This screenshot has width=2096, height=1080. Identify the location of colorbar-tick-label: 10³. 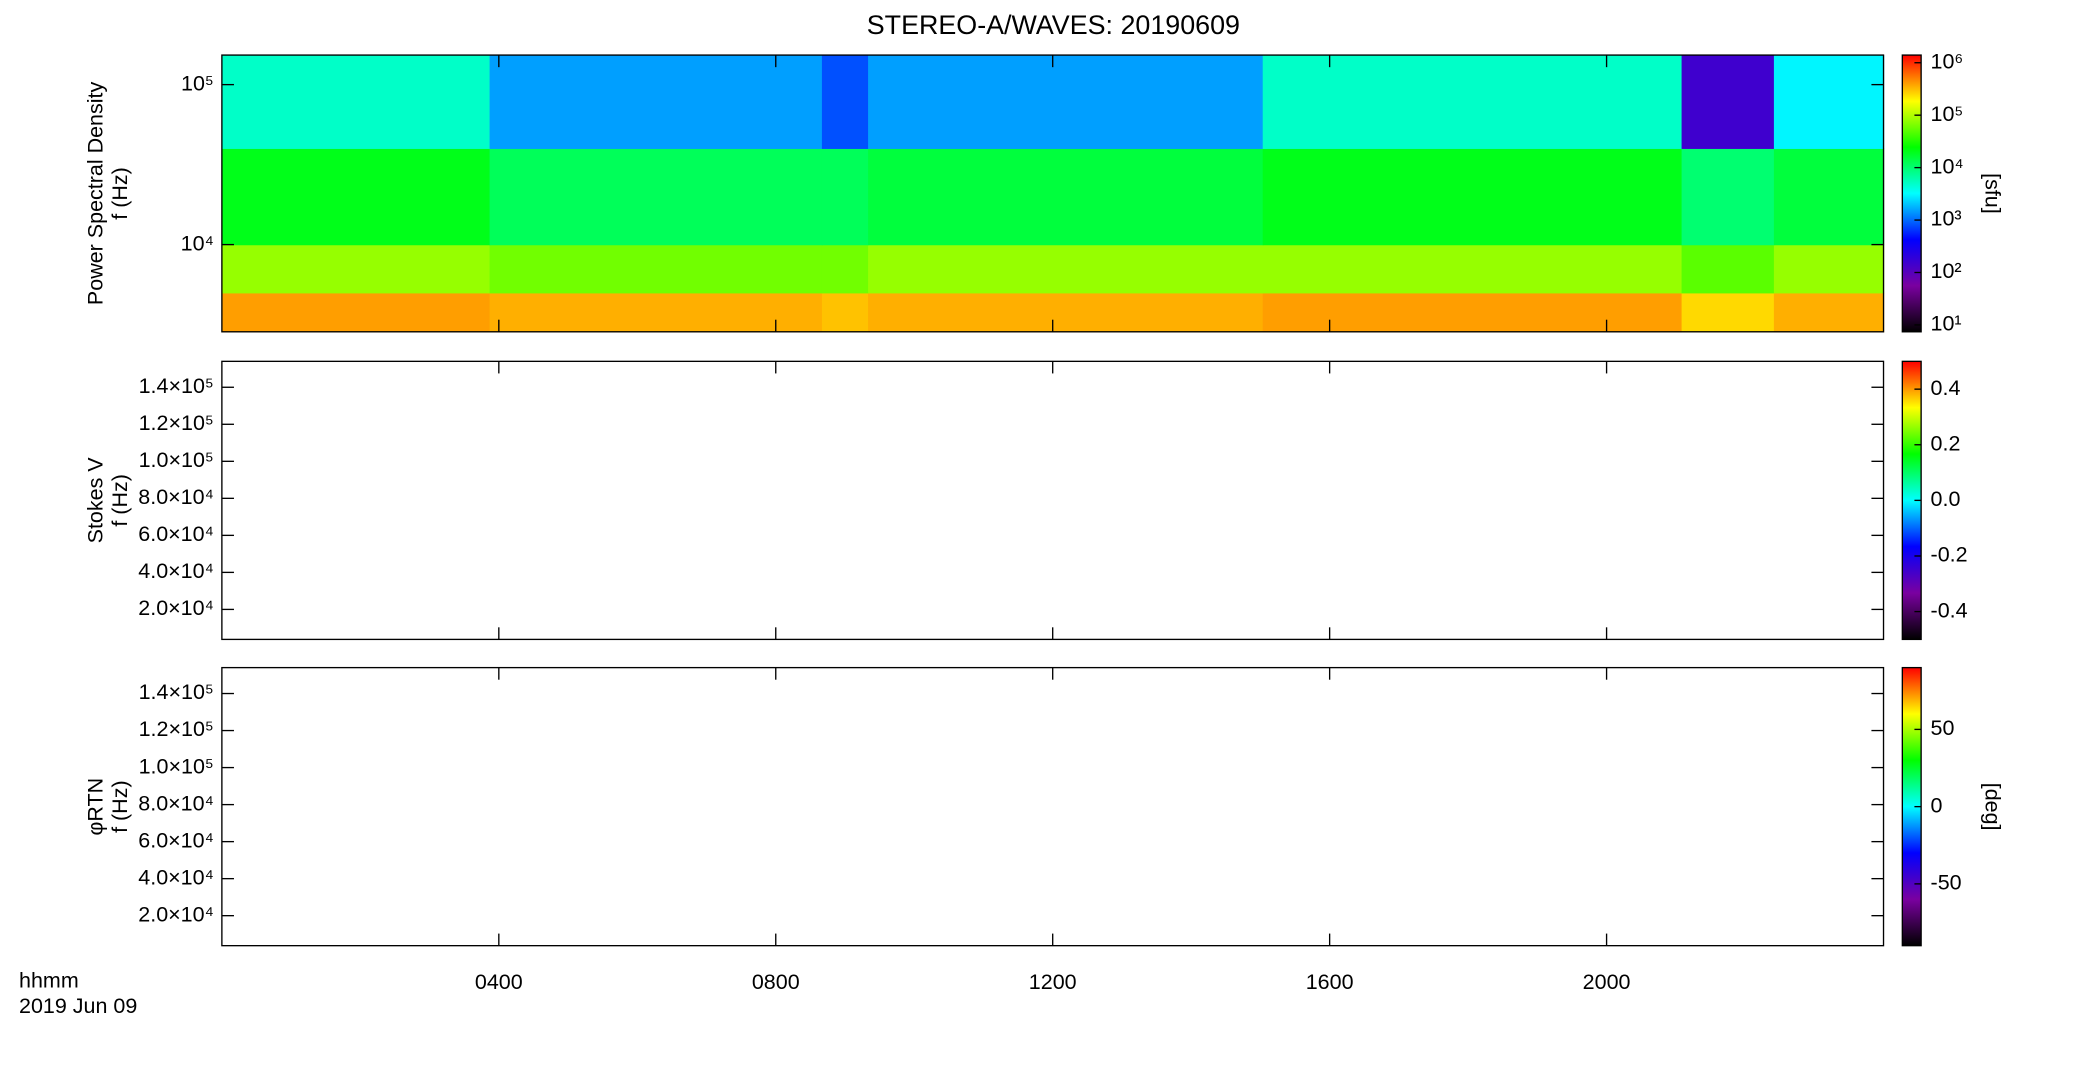
(1946, 219).